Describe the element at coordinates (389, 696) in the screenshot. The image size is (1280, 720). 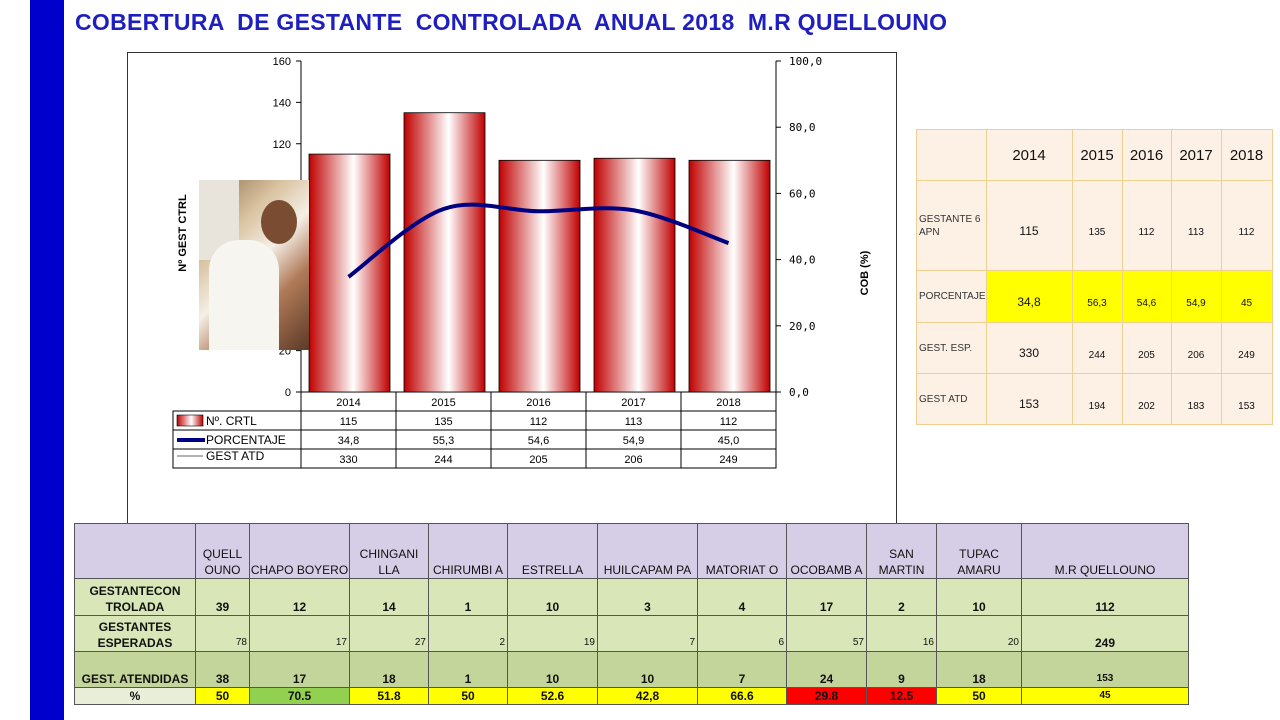
I see `cell: 51.8` at that location.